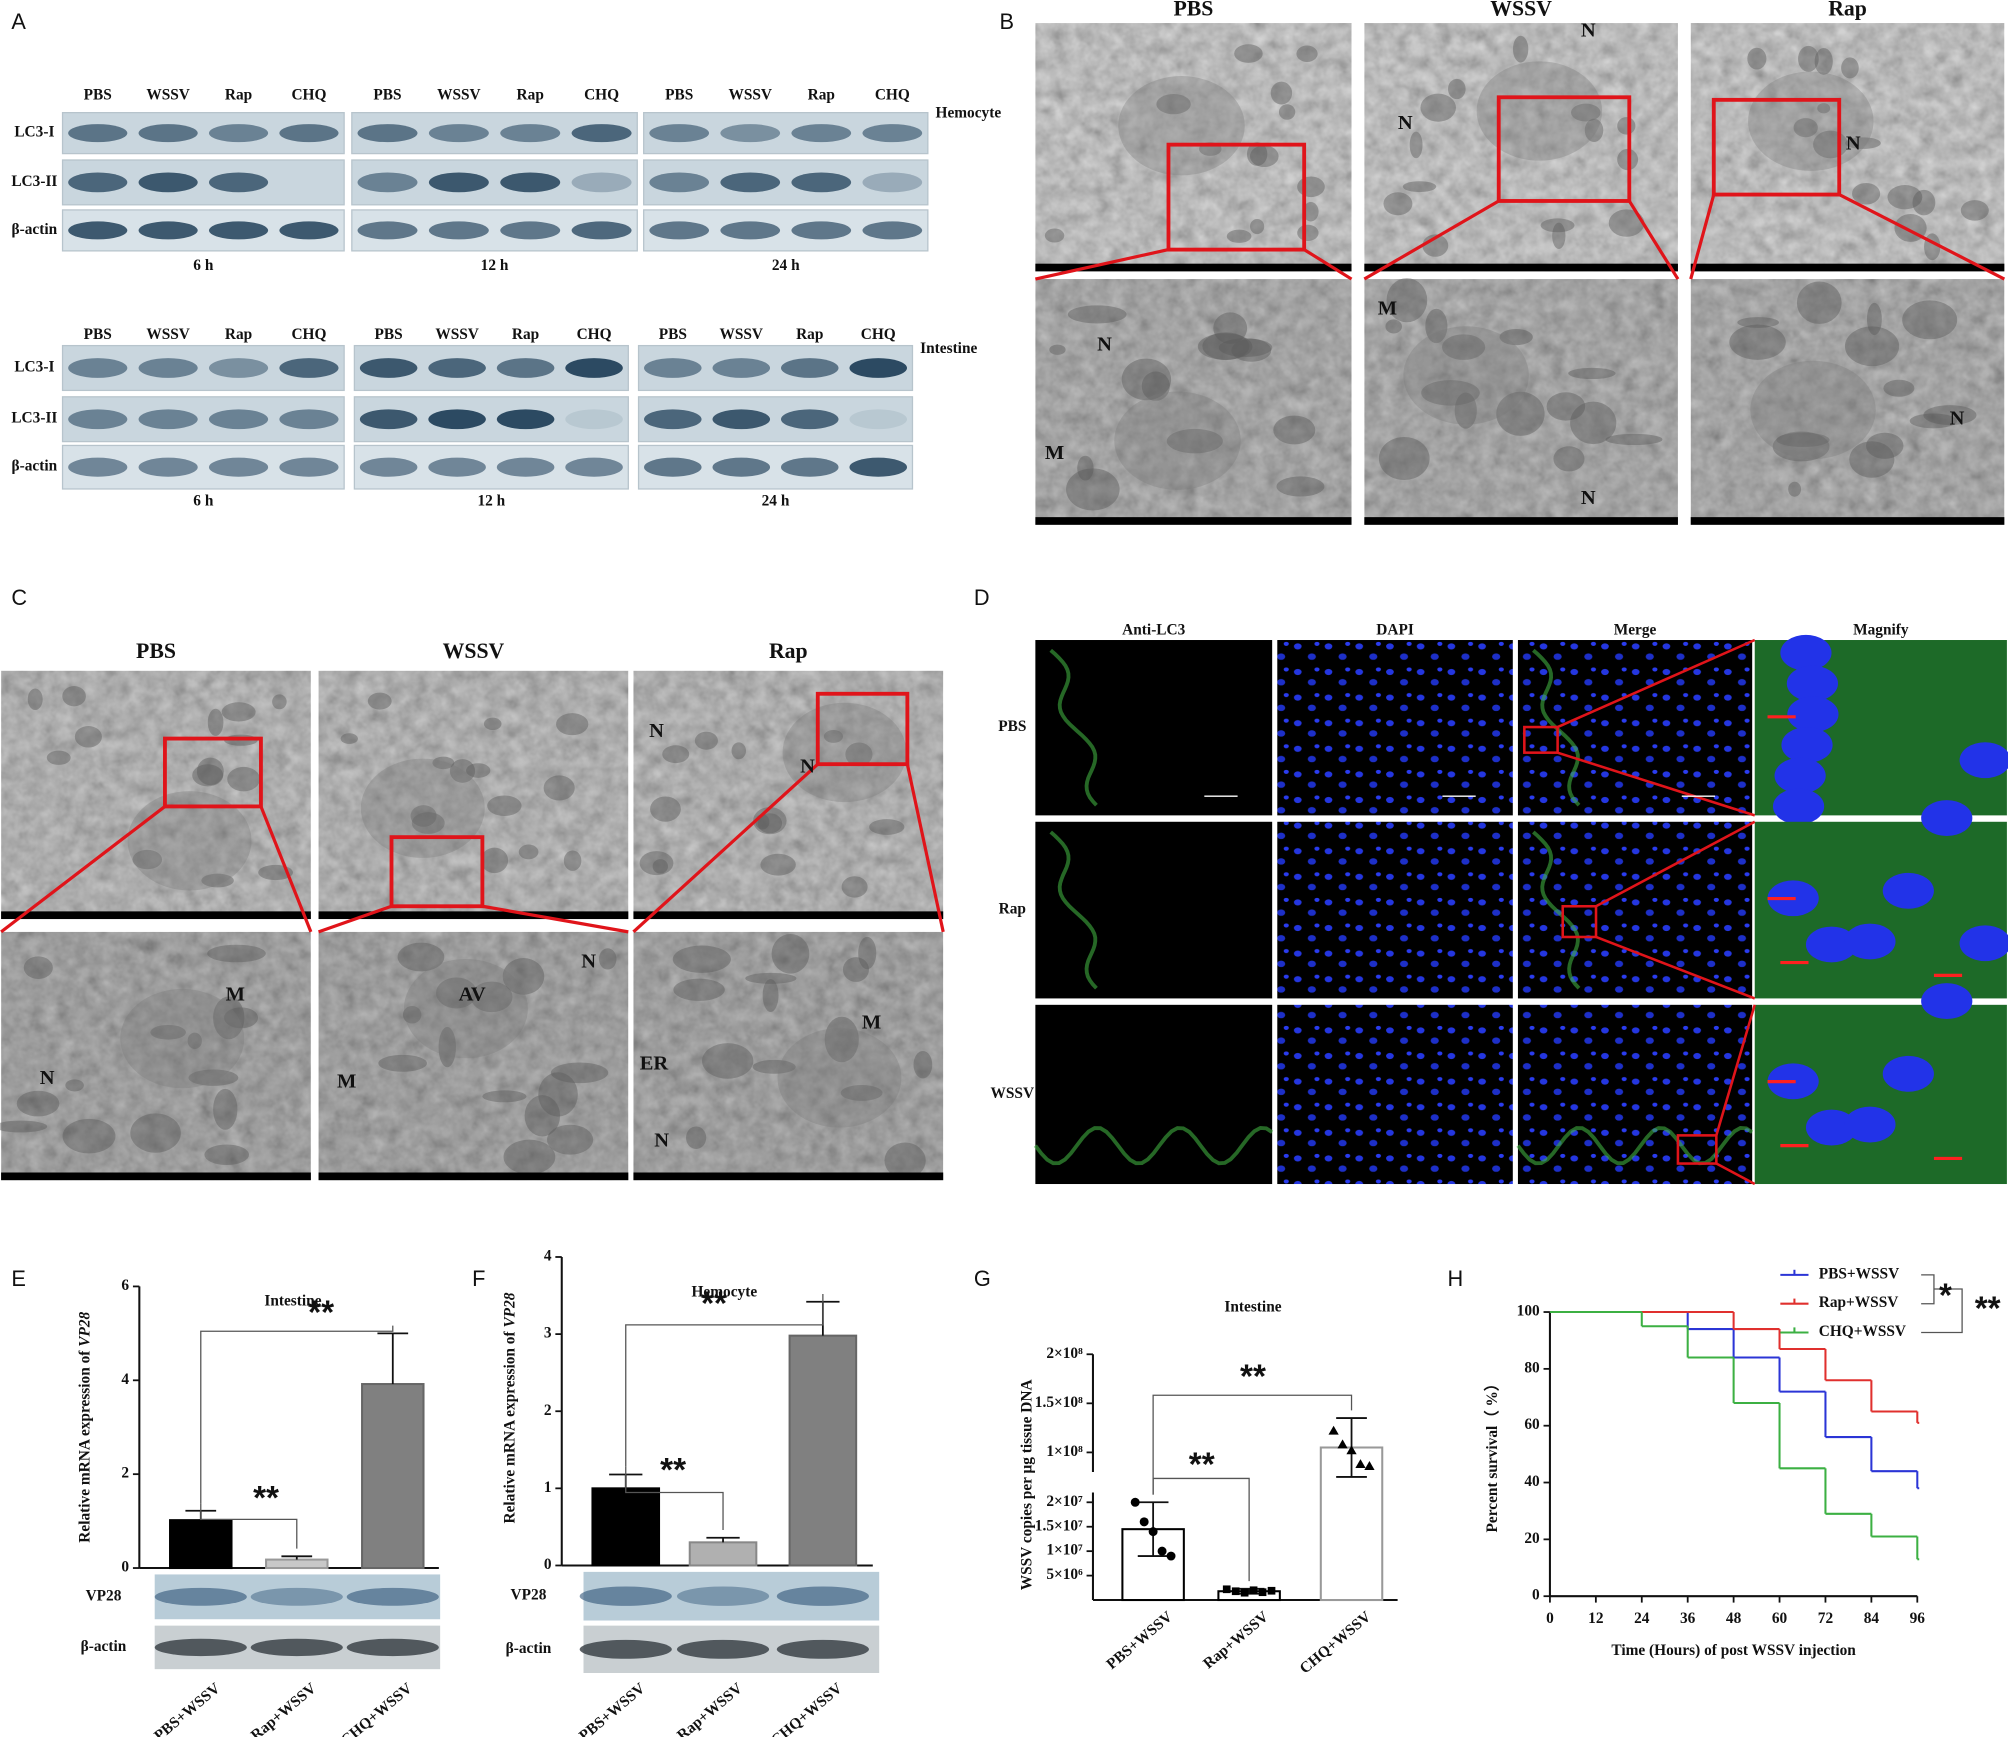  What do you see at coordinates (495, 265) in the screenshot?
I see `time-label: 12 h` at bounding box center [495, 265].